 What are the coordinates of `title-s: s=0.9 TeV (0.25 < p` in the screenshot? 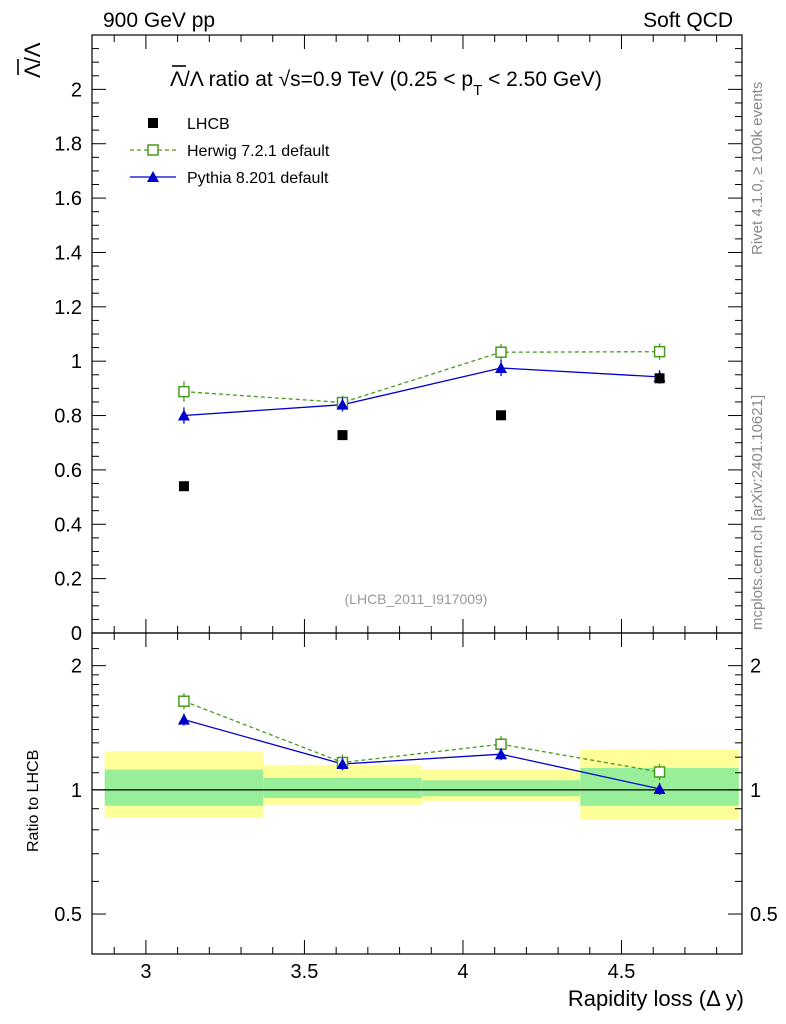 It's located at (381, 79).